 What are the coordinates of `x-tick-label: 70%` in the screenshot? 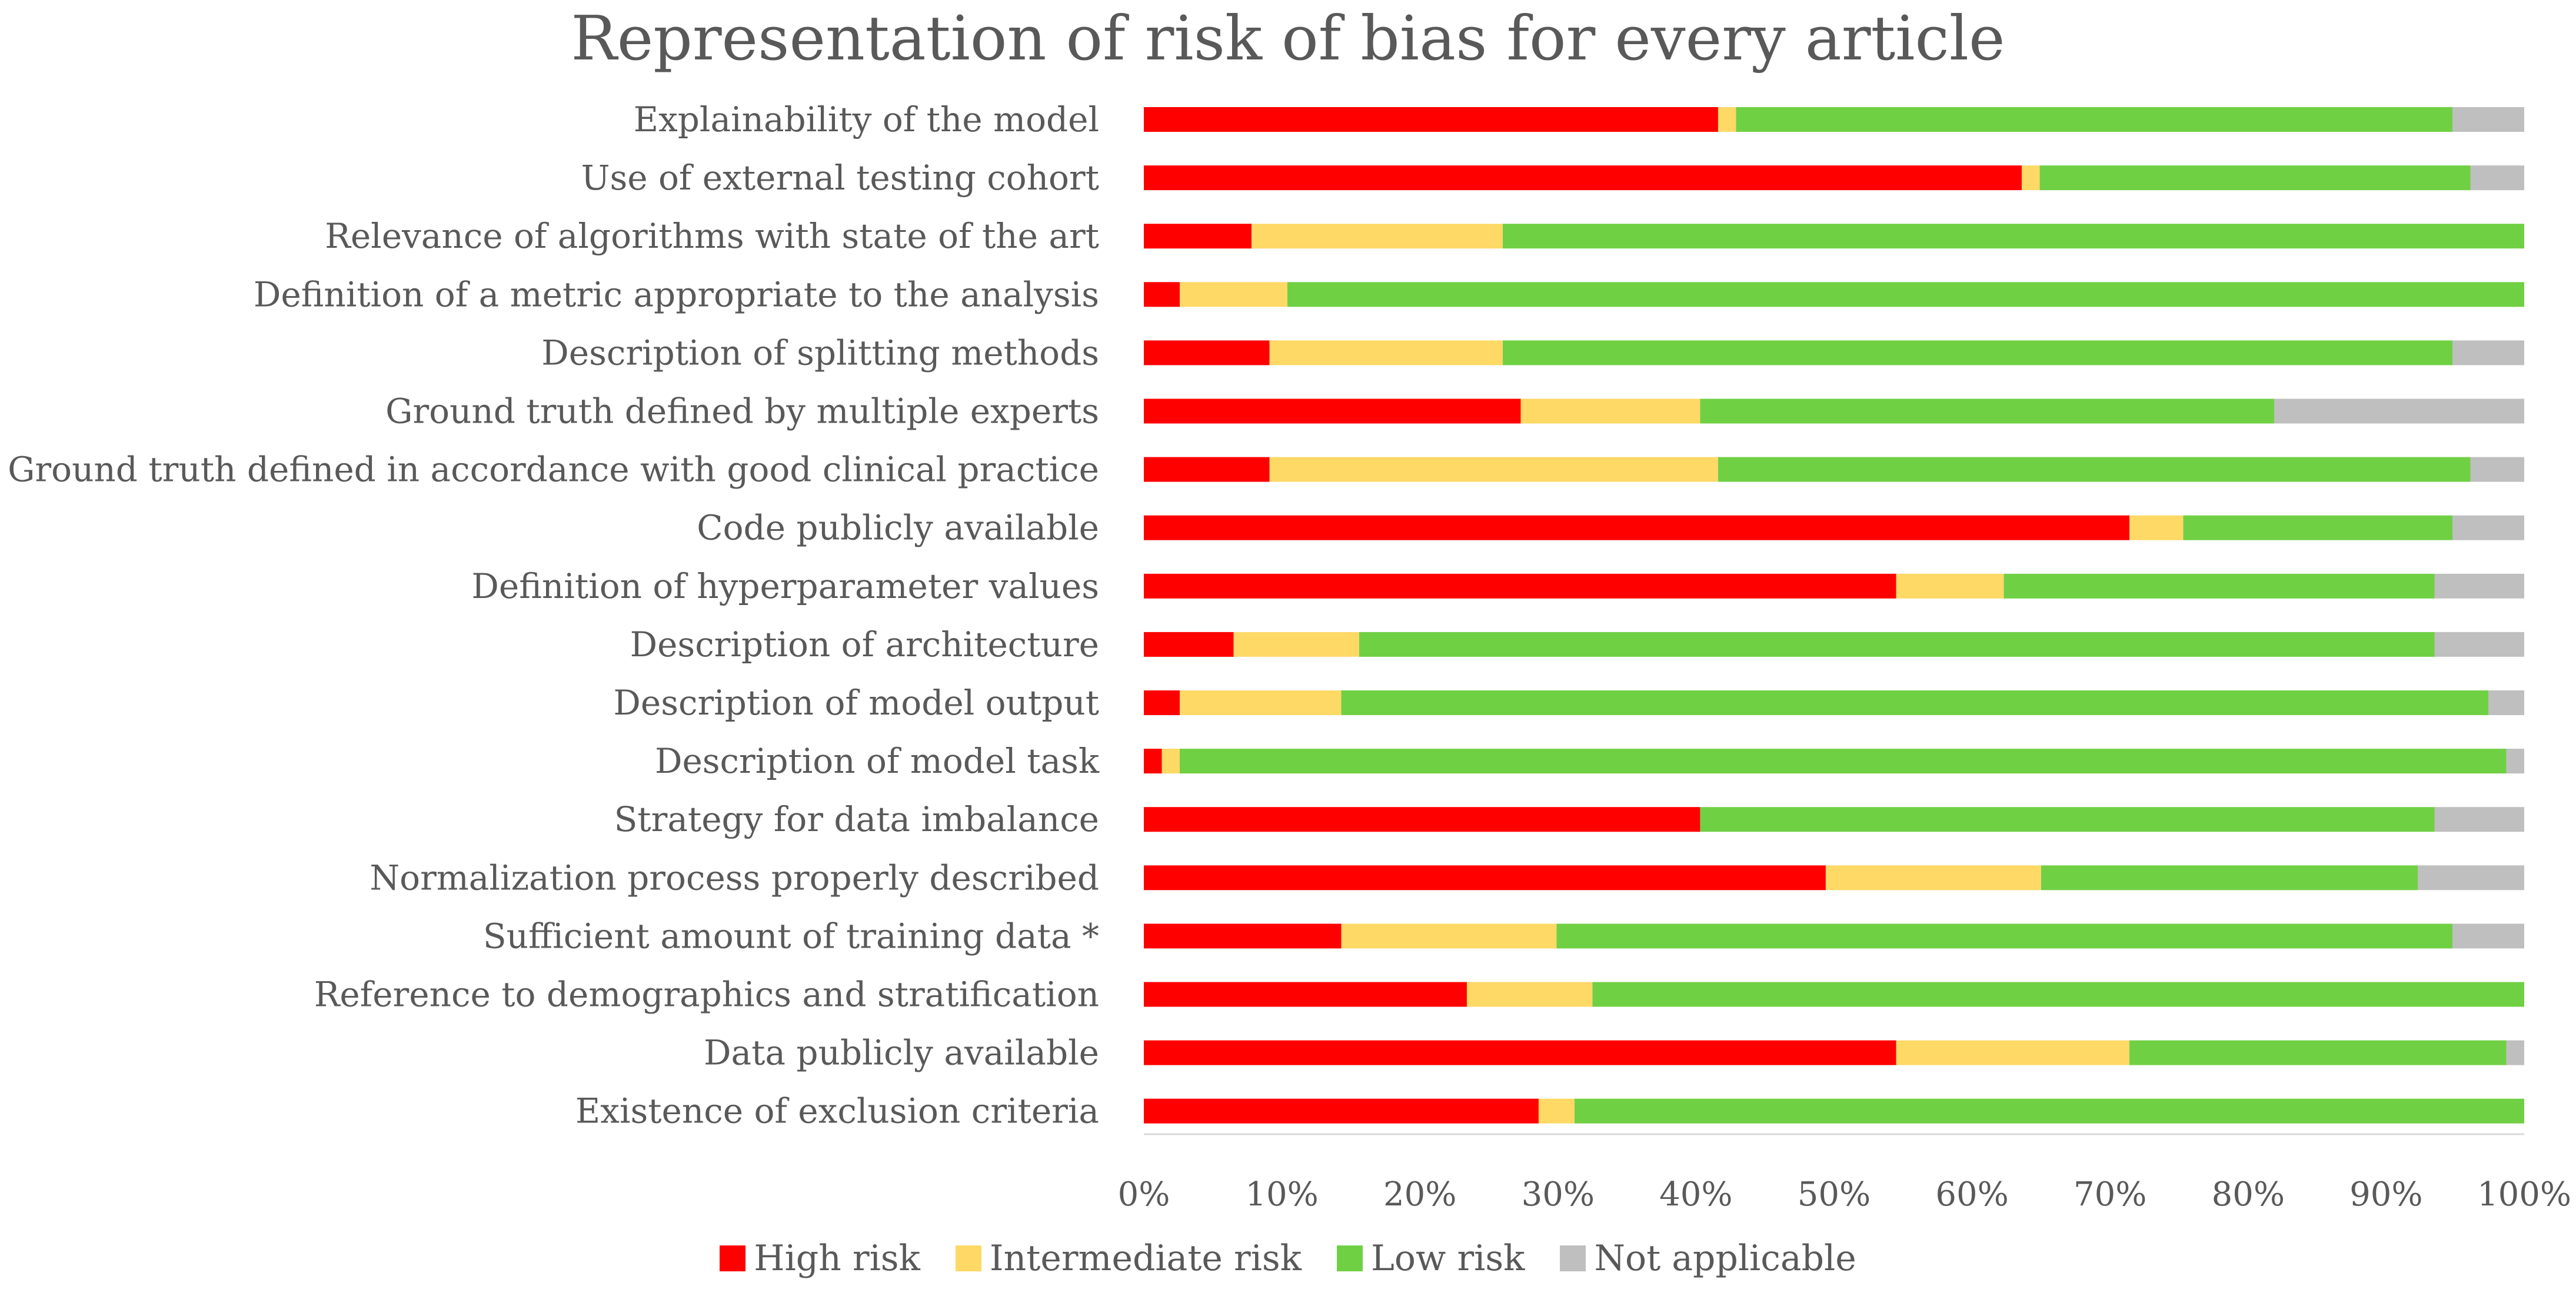 It's located at (2110, 1195).